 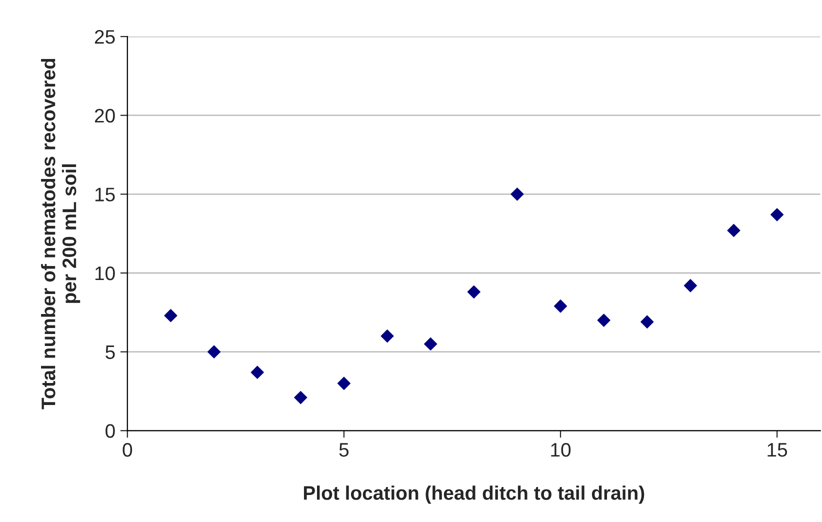 I want to click on y-tick-label: 5, so click(x=110, y=352).